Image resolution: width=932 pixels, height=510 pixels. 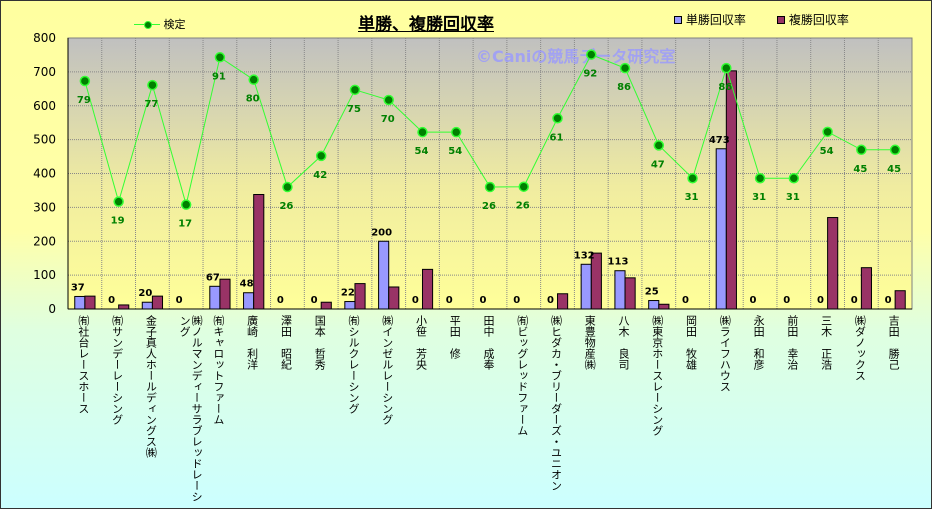 I want to click on y-tick-label: 100, so click(x=44, y=275).